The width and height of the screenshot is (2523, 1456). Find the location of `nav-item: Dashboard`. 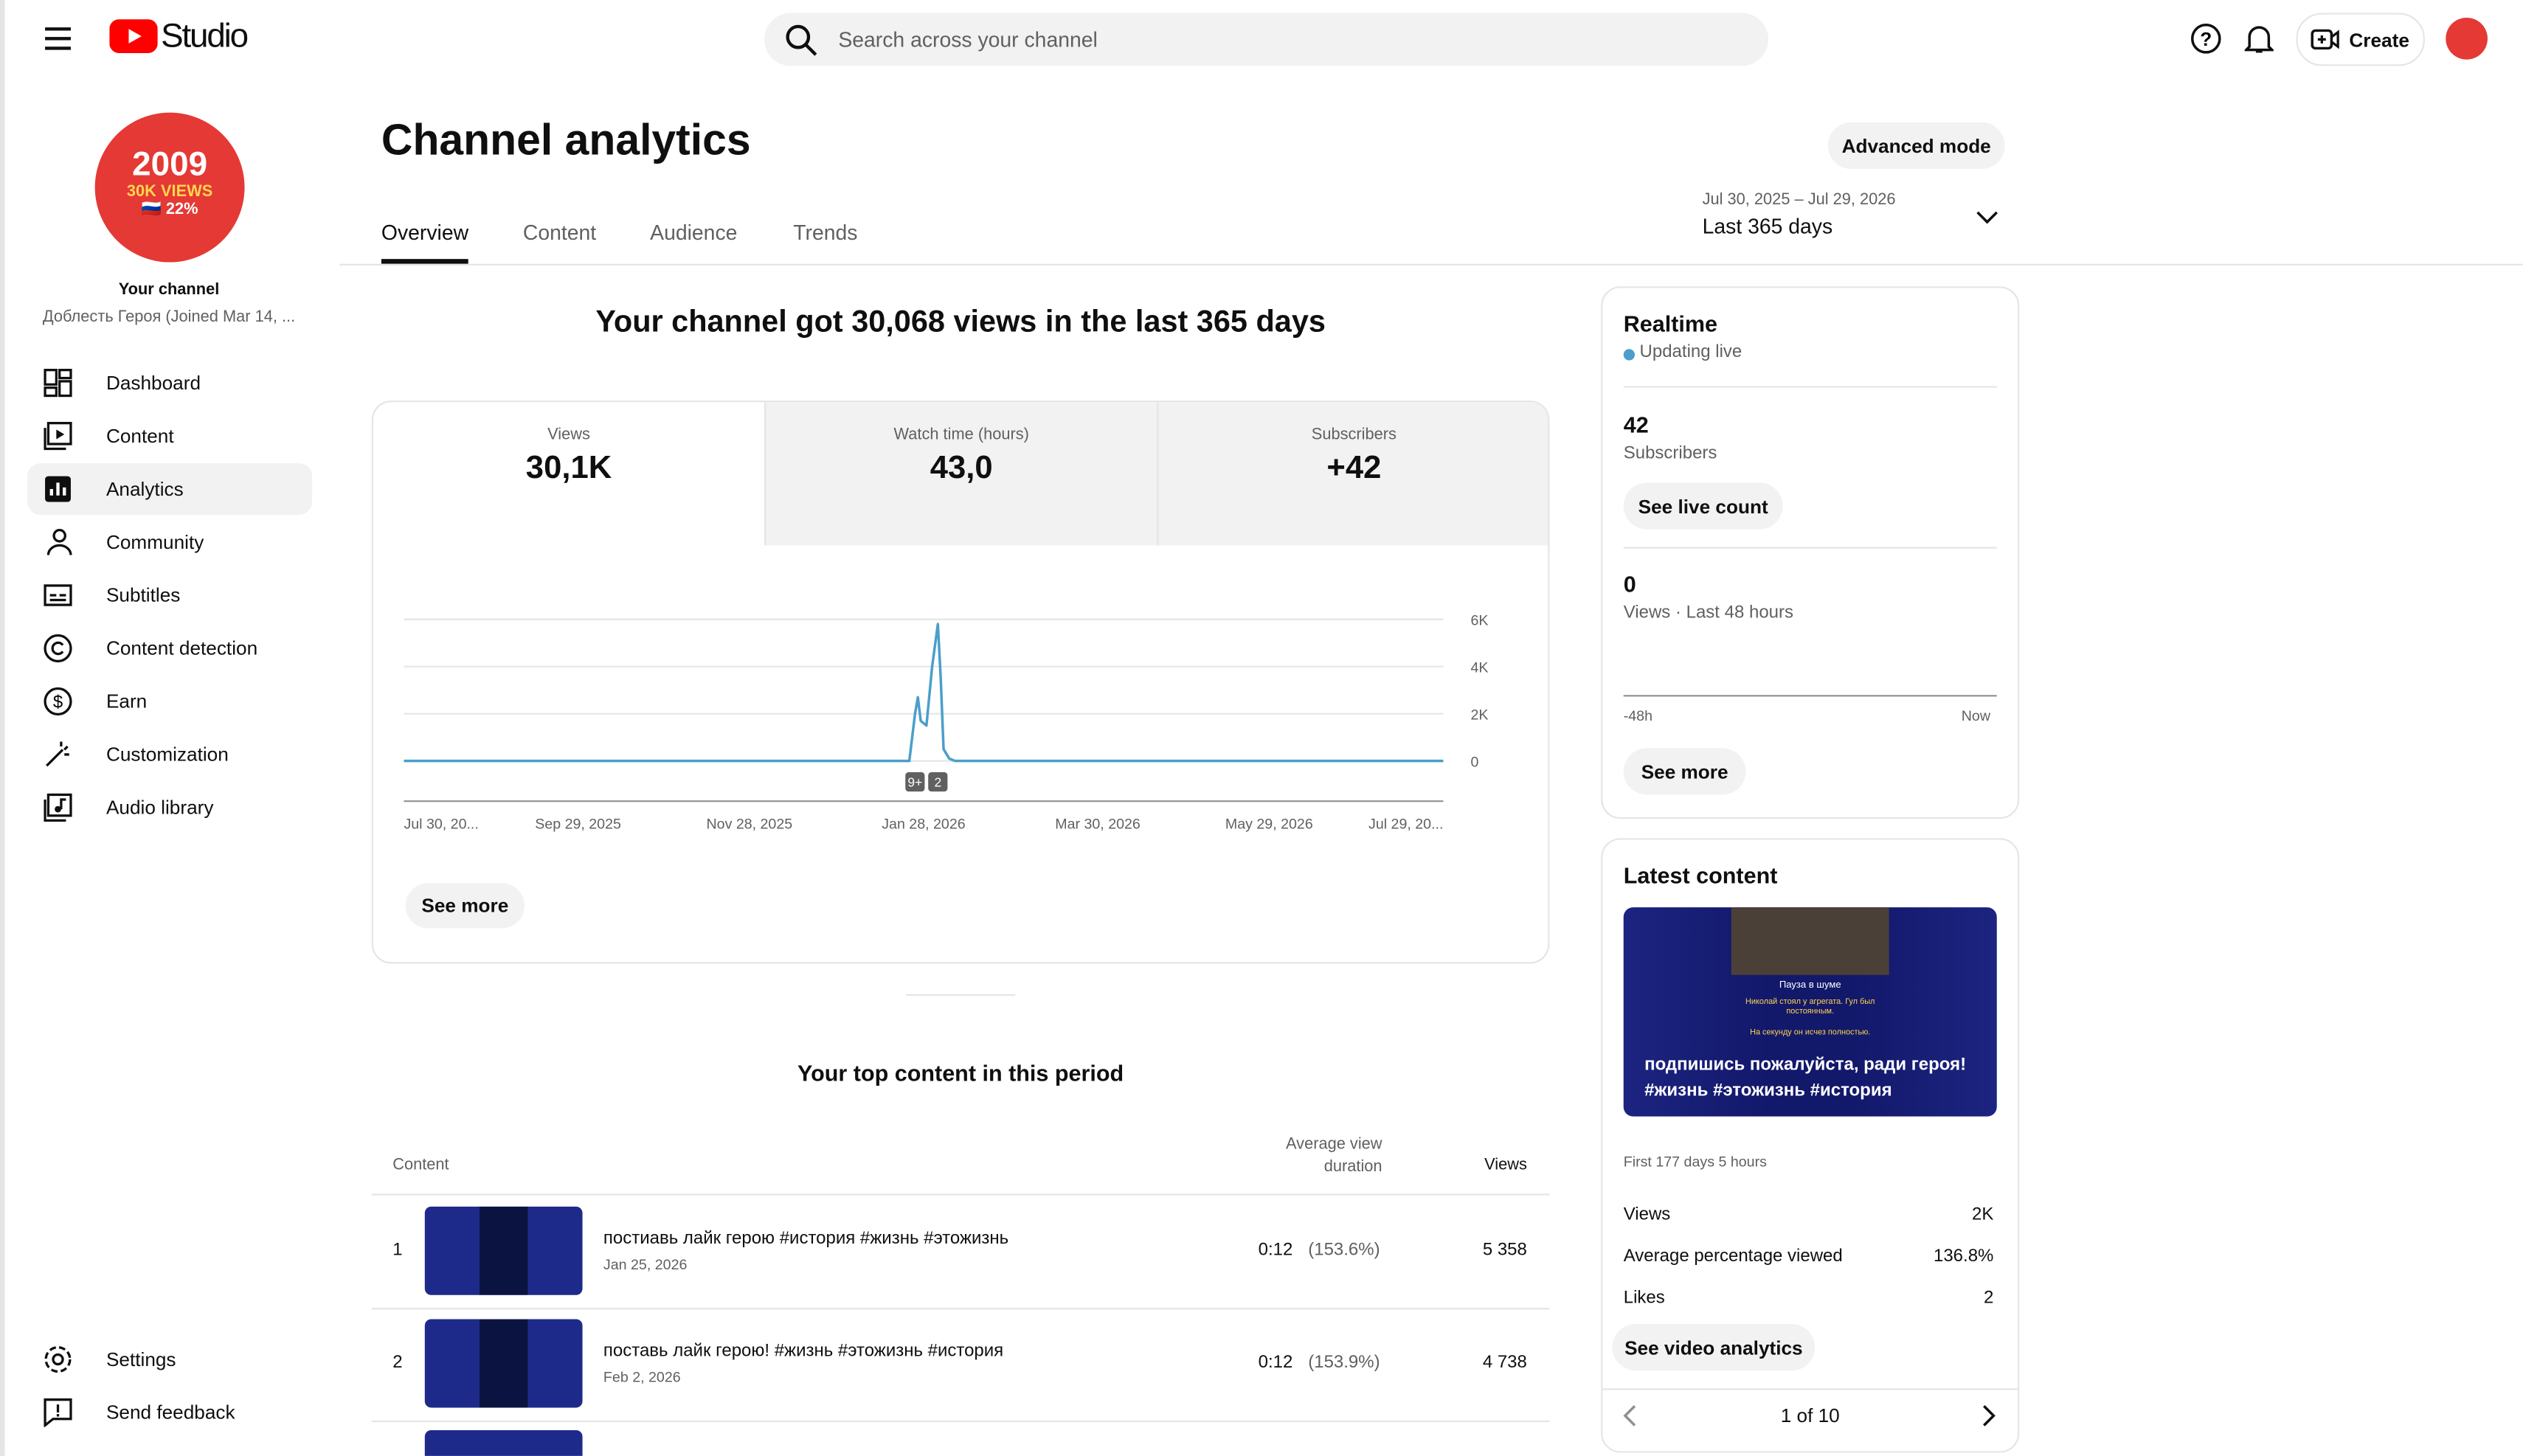

nav-item: Dashboard is located at coordinates (169, 383).